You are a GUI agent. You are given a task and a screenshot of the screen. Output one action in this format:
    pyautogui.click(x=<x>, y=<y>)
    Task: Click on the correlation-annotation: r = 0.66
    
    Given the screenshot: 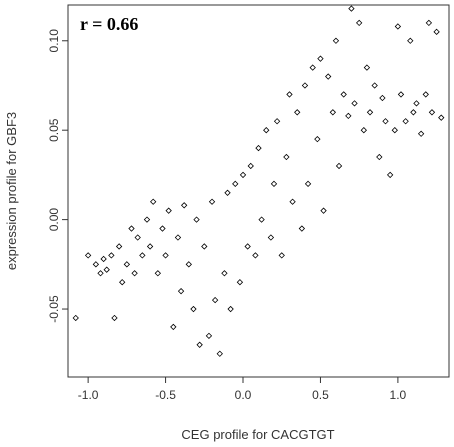 What is the action you would take?
    pyautogui.click(x=109, y=24)
    